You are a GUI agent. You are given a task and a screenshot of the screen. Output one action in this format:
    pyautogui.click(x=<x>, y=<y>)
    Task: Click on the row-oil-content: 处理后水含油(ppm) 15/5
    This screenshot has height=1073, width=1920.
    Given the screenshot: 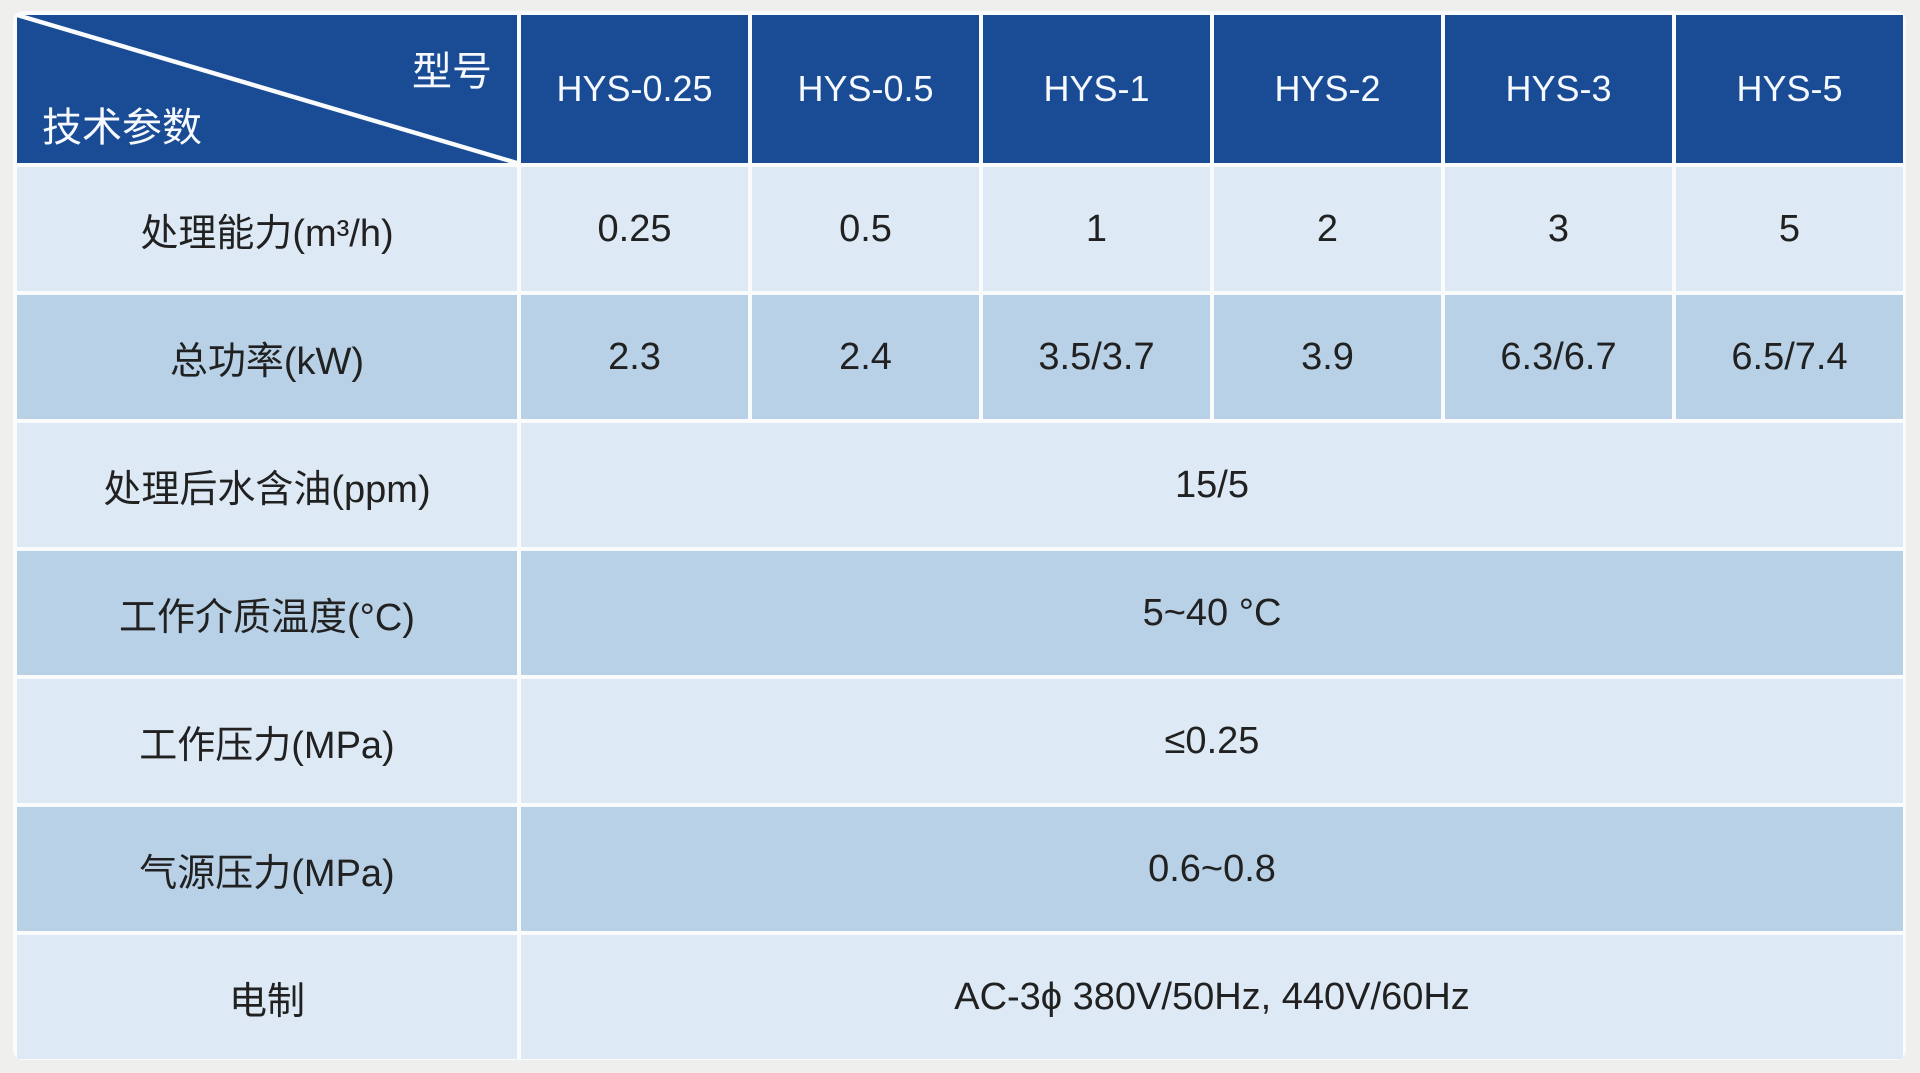 What is the action you would take?
    pyautogui.click(x=960, y=485)
    